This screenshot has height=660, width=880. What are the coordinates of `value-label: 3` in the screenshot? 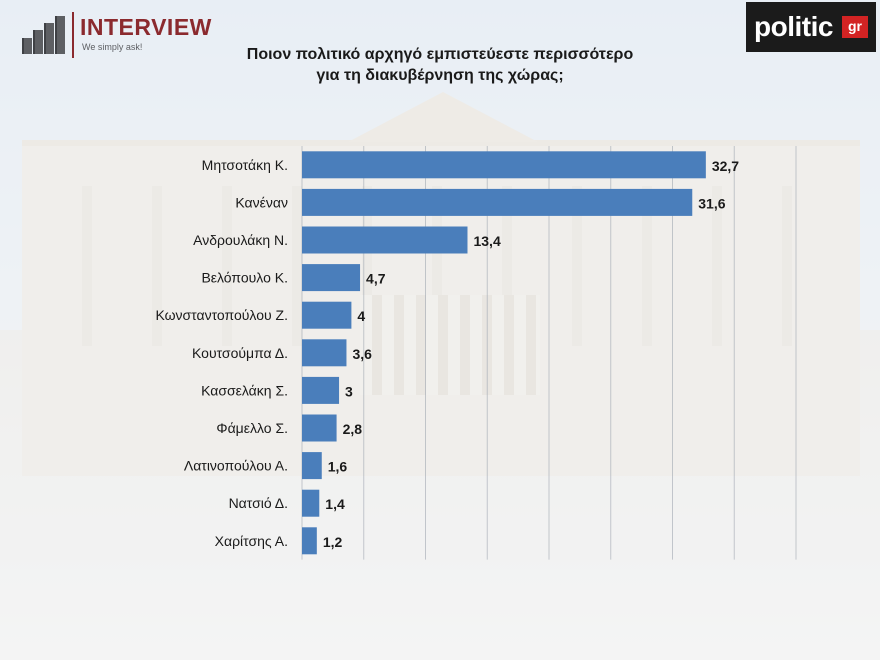 It's located at (349, 391).